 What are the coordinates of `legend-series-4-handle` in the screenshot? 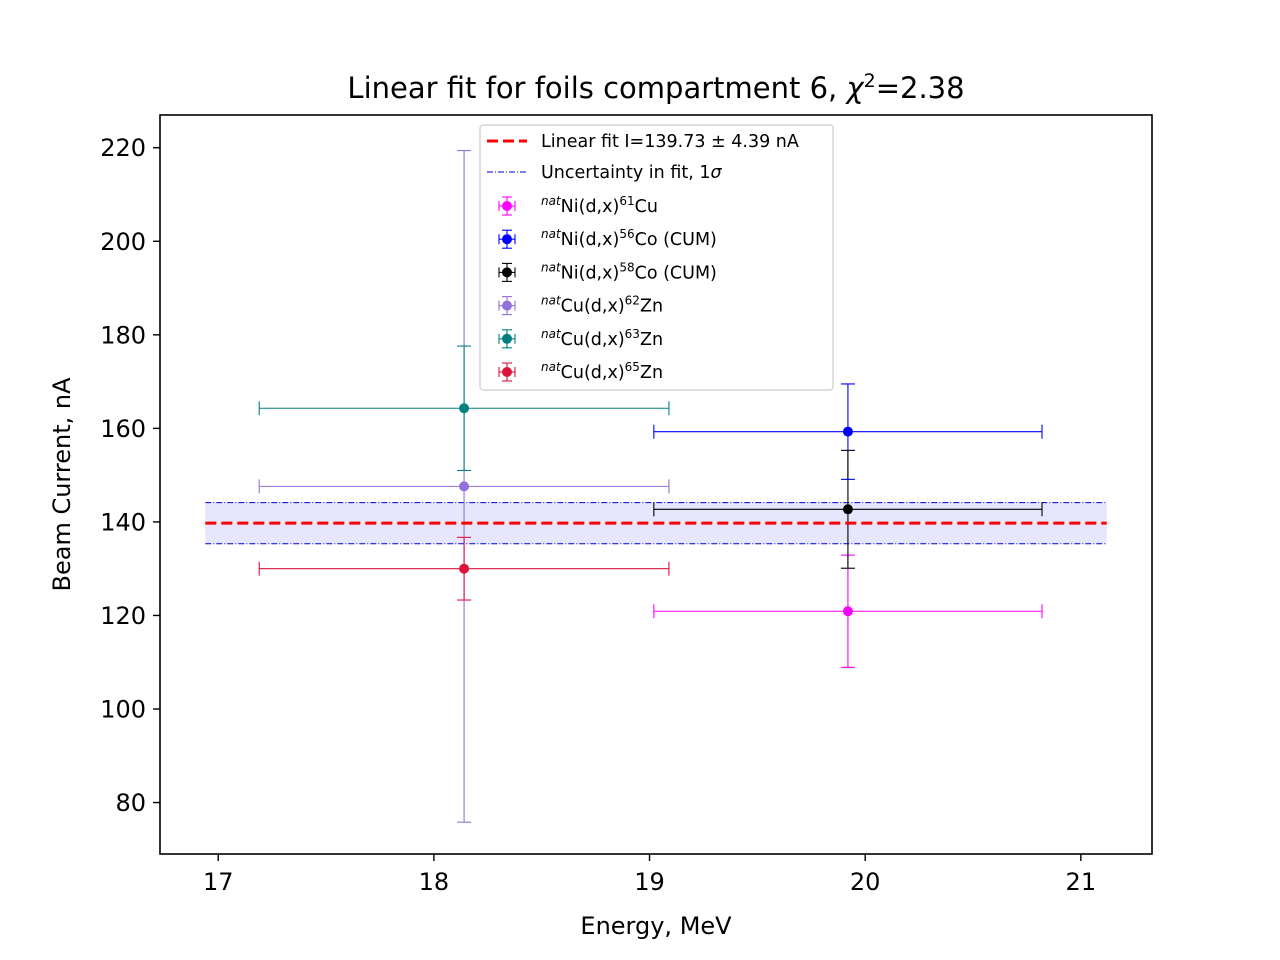 It's located at (507, 306).